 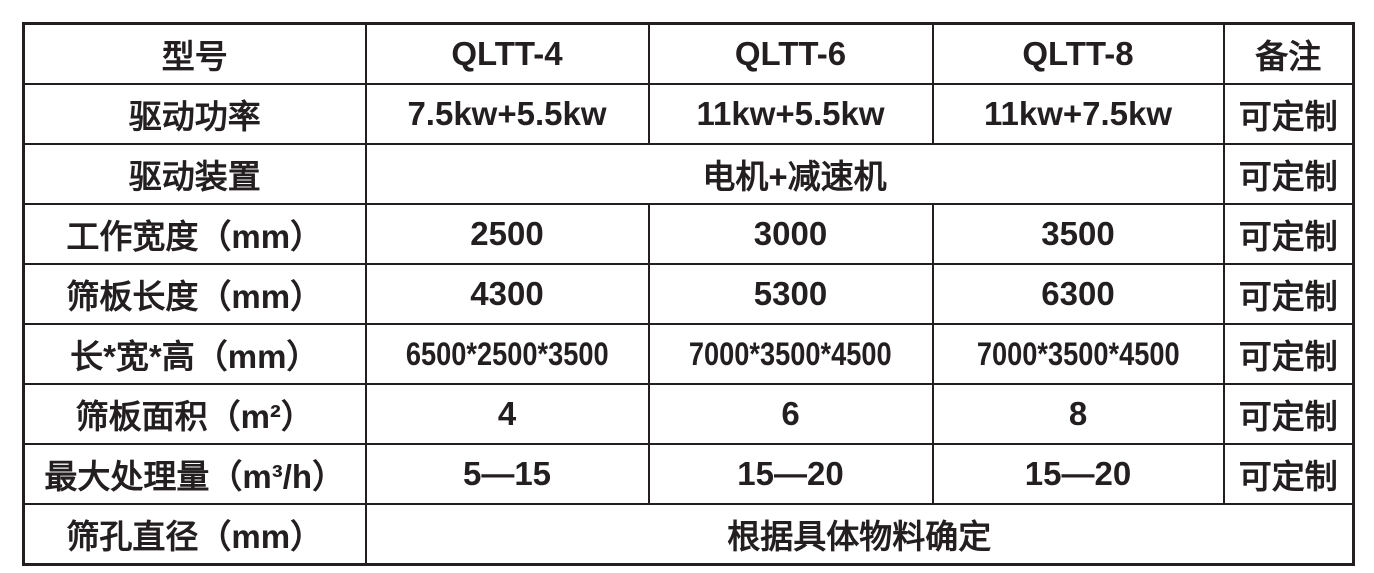 I want to click on row-working-width: 工作宽度（mm） 2500 3000 3500 可定制, so click(x=688, y=234).